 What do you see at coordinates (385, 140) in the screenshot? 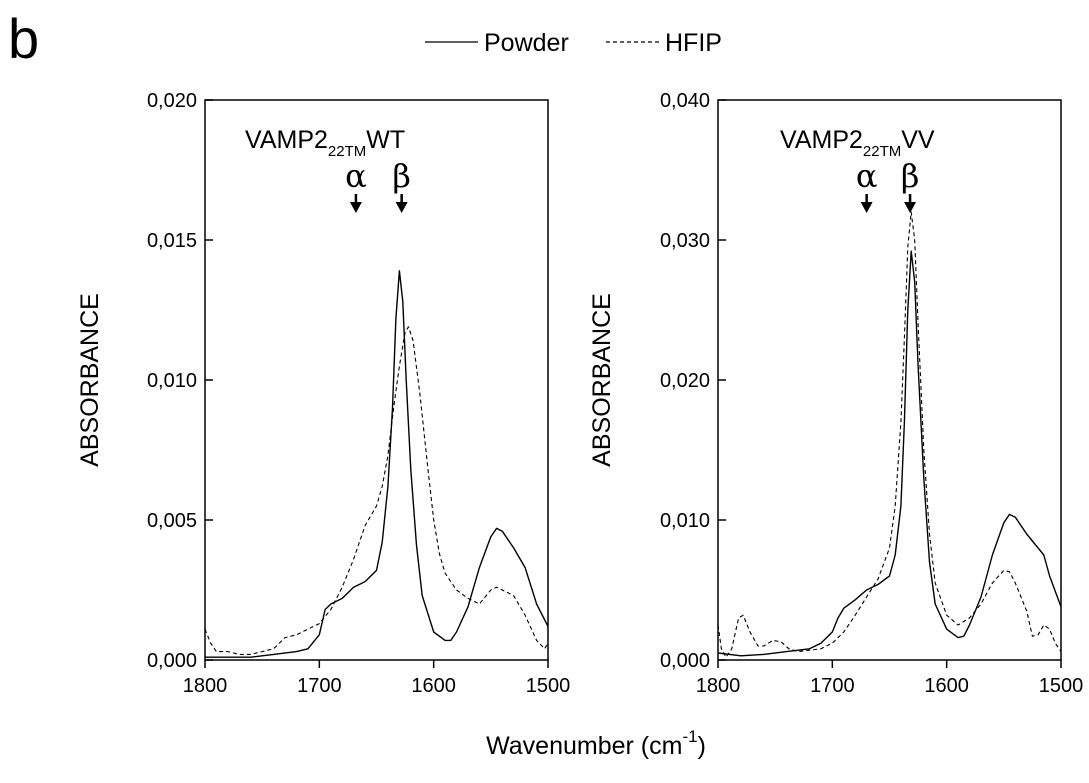
I see `panel-title-suffix: WT` at bounding box center [385, 140].